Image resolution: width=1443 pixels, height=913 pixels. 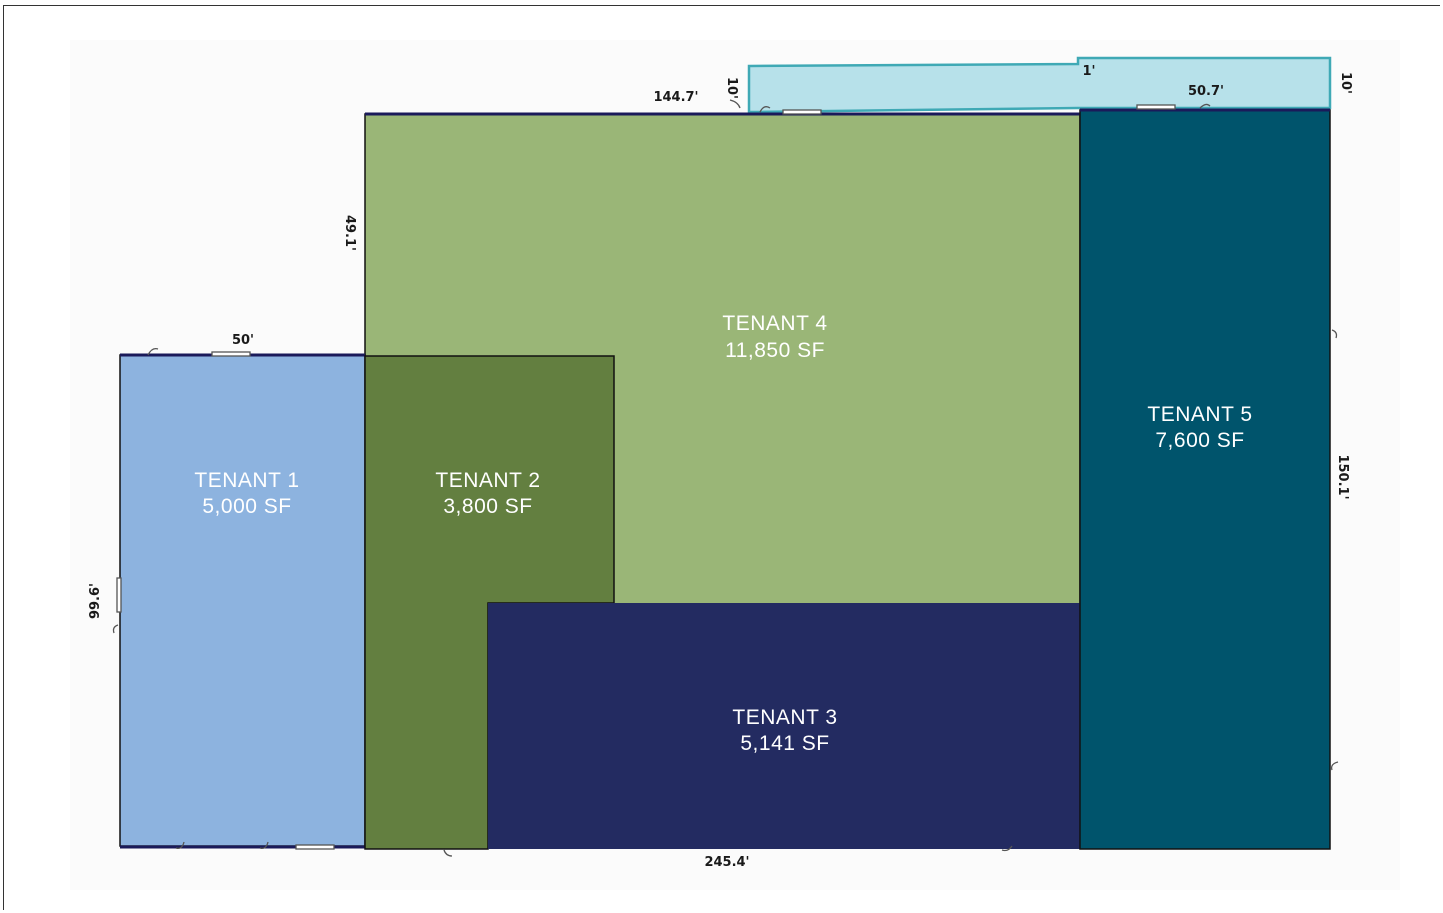 What do you see at coordinates (1199, 414) in the screenshot?
I see `tenant-5-name: TENANT 5` at bounding box center [1199, 414].